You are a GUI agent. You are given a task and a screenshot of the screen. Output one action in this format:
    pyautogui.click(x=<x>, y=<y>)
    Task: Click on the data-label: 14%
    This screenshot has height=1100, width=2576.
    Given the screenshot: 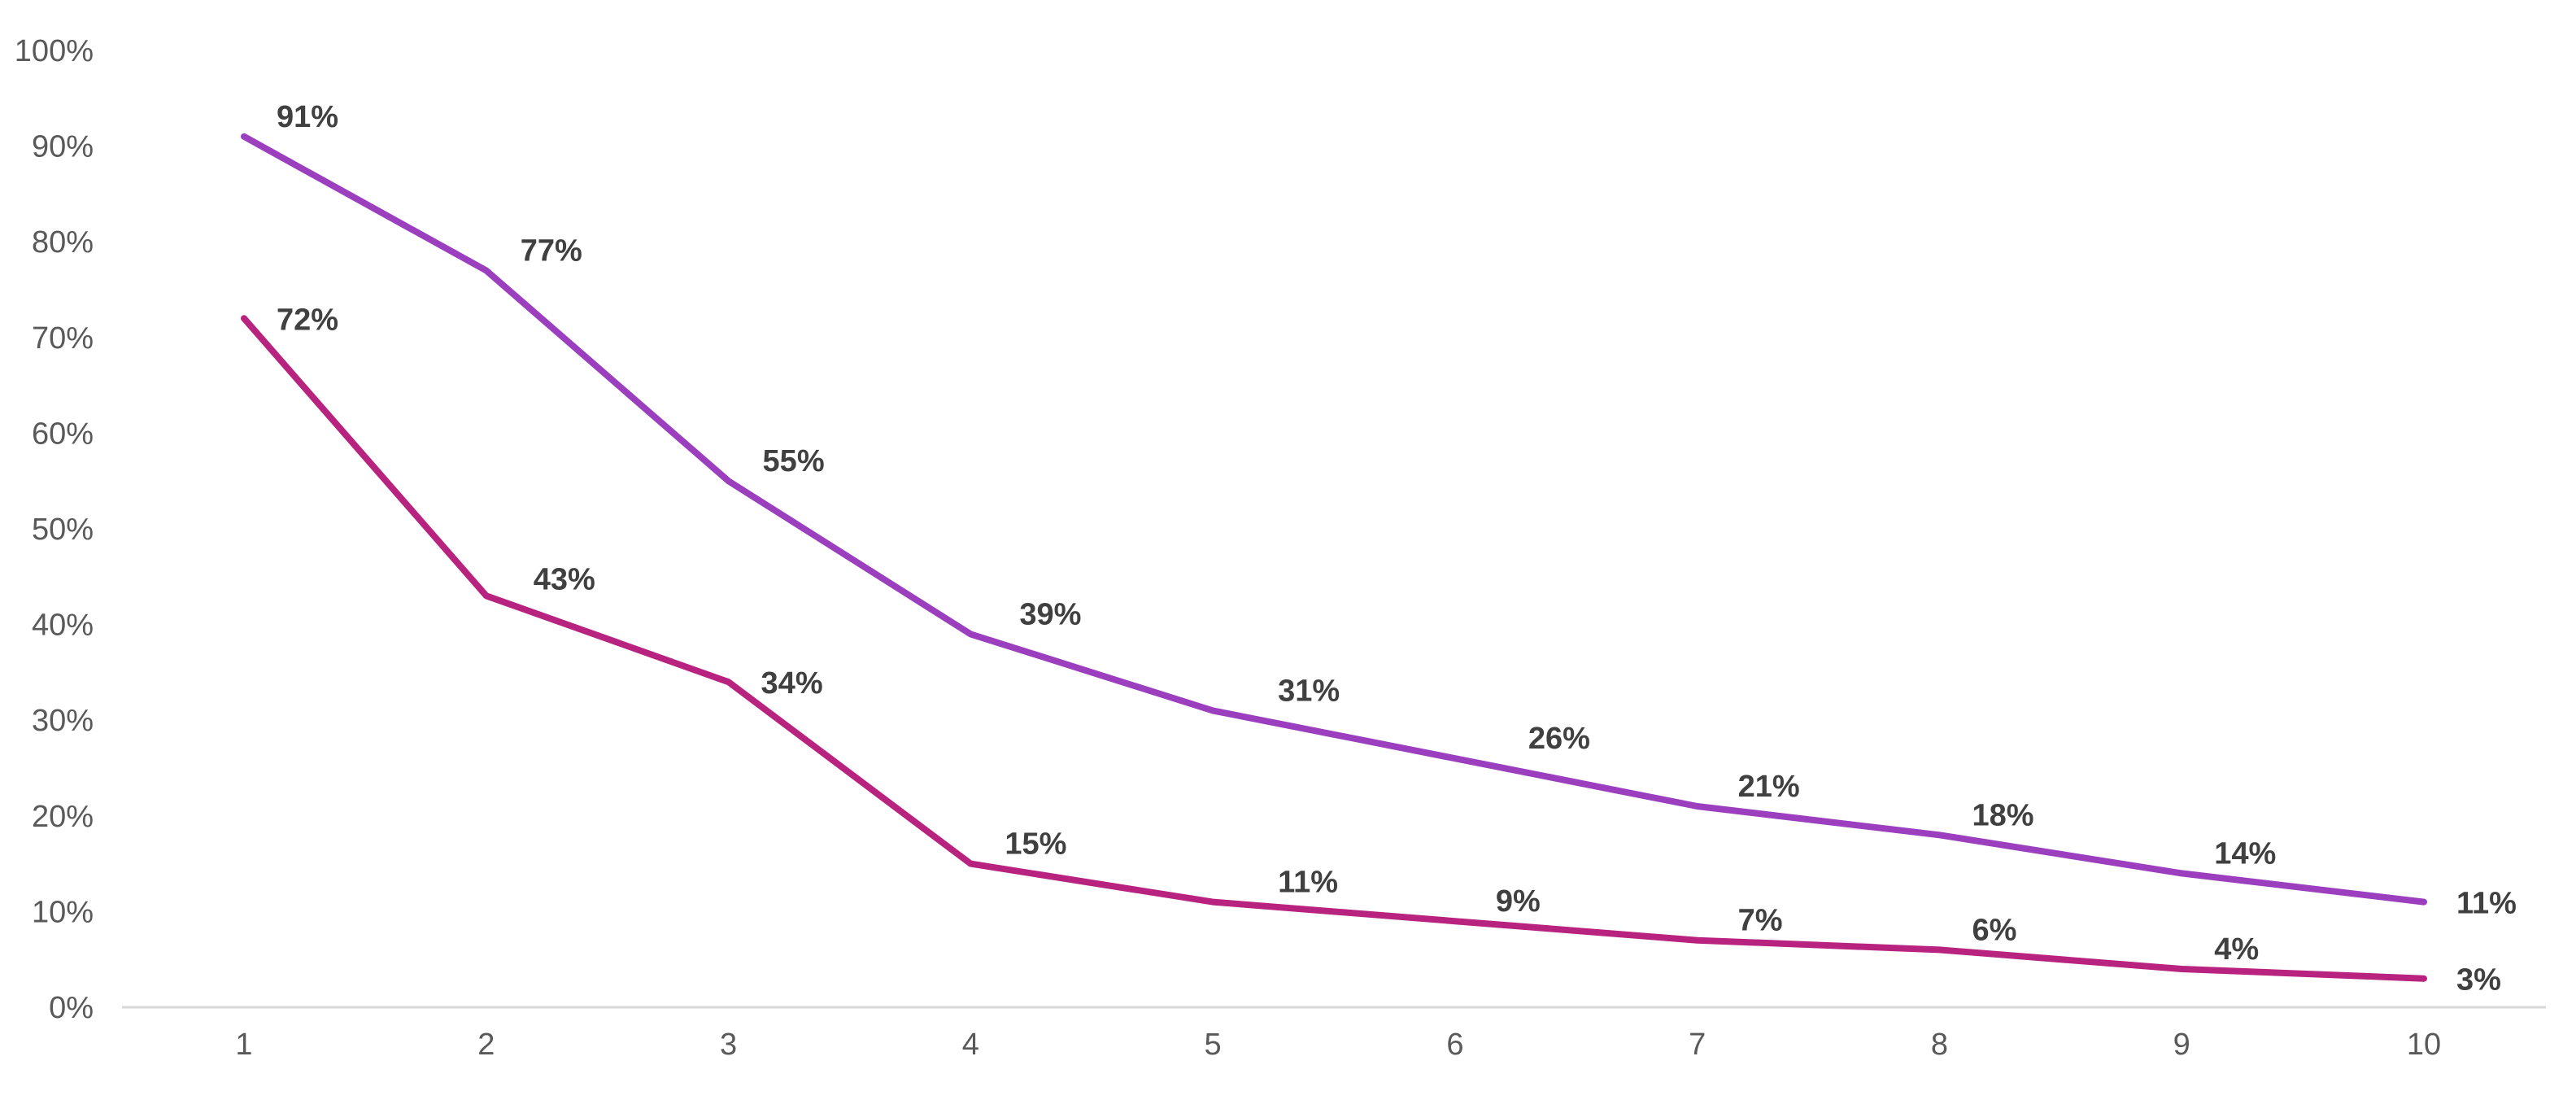 What is the action you would take?
    pyautogui.click(x=2245, y=853)
    